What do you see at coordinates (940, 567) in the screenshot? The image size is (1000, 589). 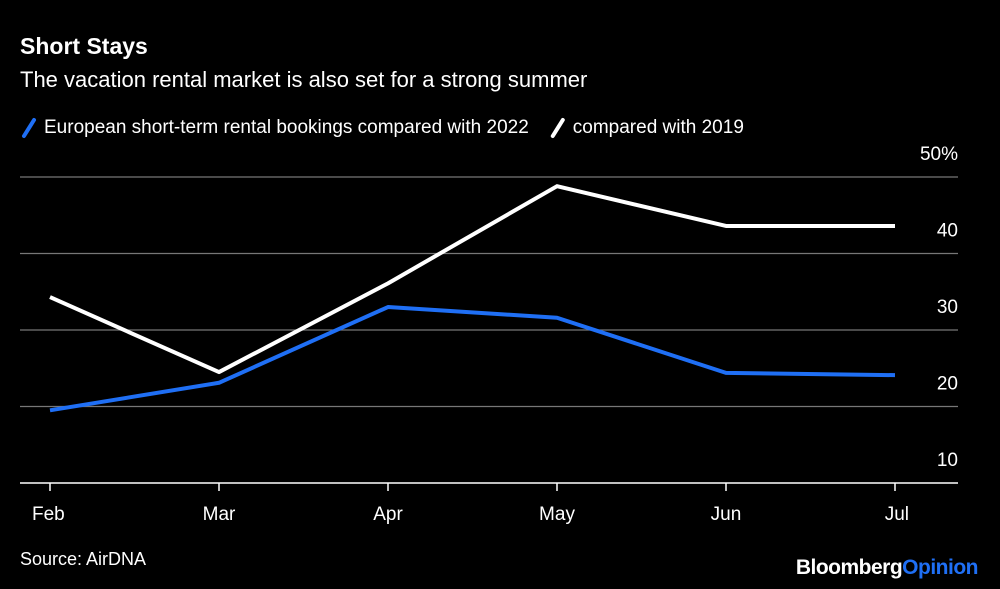 I see `logo-opinion: Opinion` at bounding box center [940, 567].